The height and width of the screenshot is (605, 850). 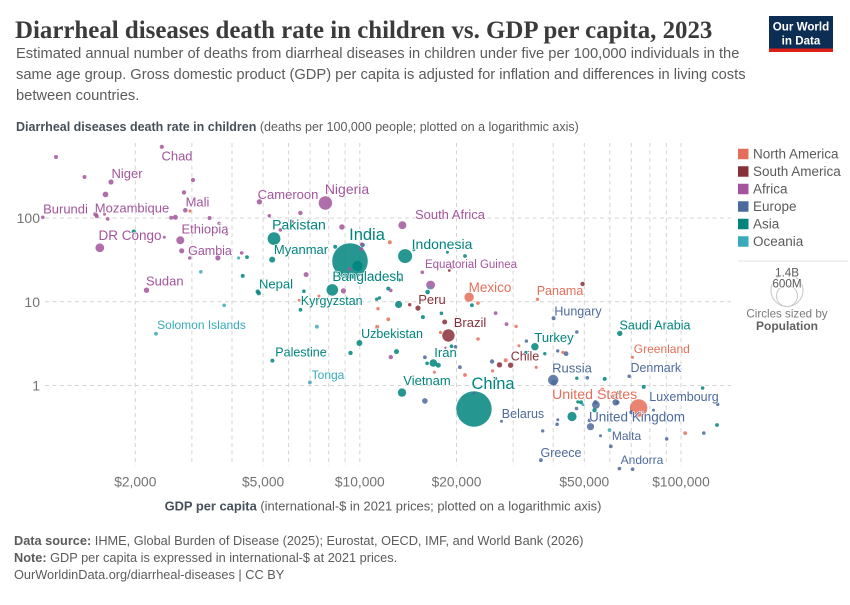 I want to click on svg-text: Cameroon, so click(x=288, y=194).